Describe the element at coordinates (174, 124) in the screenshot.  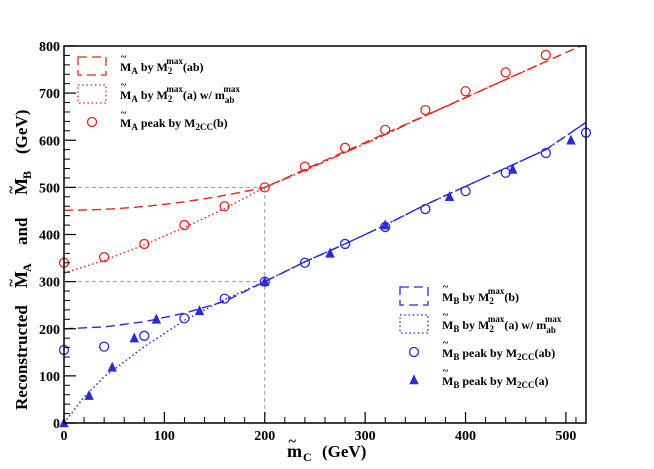
I see `legend-label: MA peak by M2CC(b)` at that location.